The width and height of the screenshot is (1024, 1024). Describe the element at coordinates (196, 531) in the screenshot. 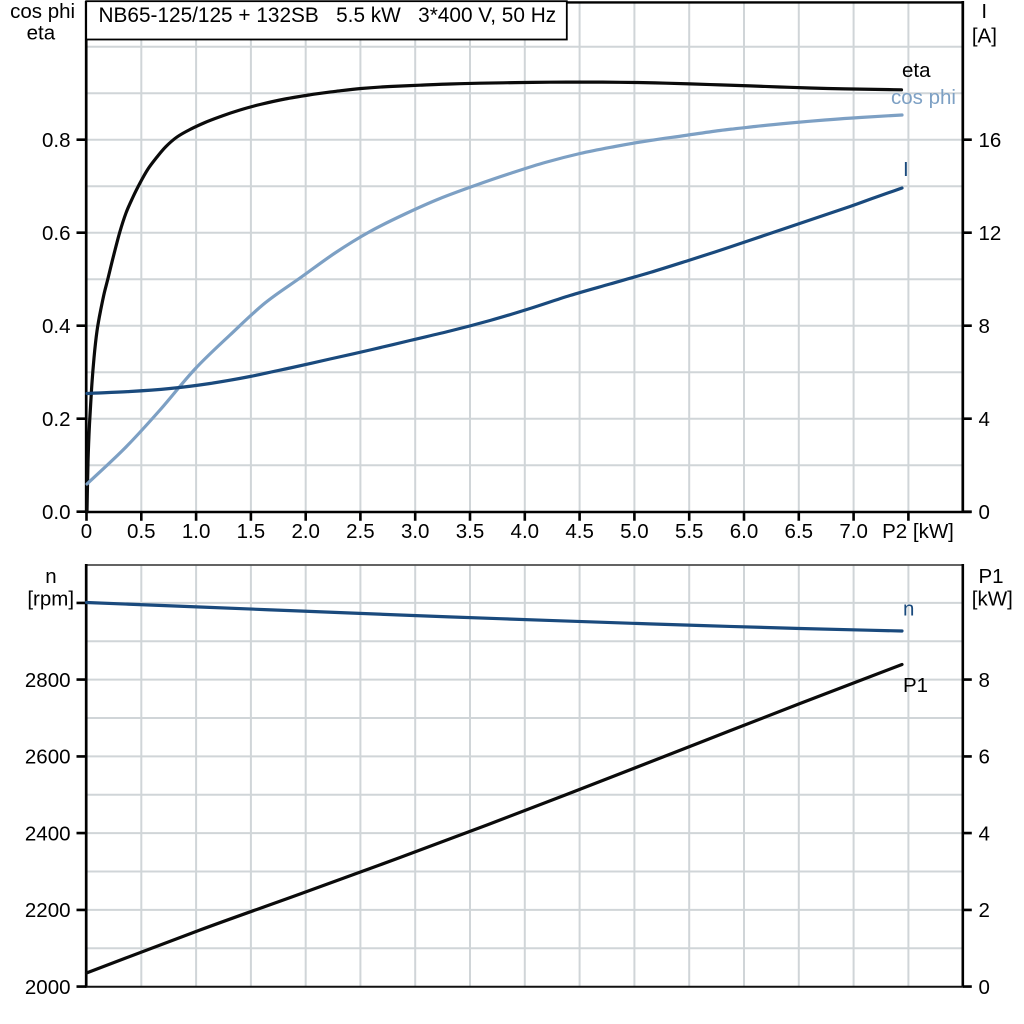

I see `svg-text: 1.0` at that location.